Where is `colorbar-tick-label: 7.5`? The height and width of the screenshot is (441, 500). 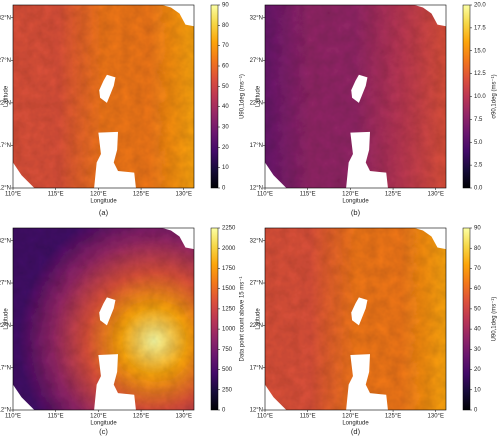
colorbar-tick-label: 7.5 is located at coordinates (478, 120).